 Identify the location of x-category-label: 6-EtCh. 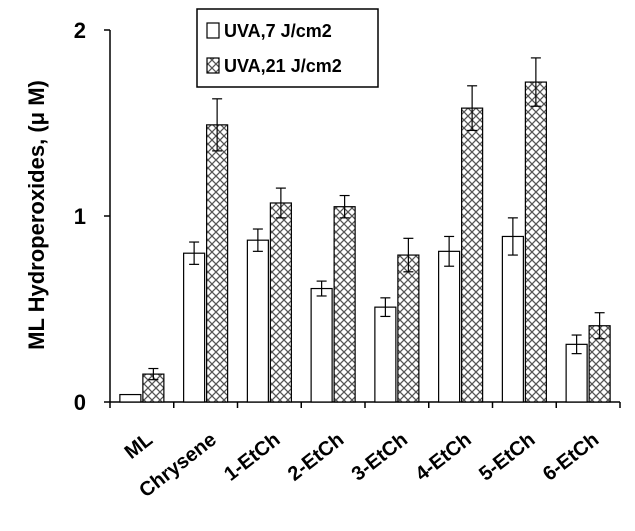
(571, 457).